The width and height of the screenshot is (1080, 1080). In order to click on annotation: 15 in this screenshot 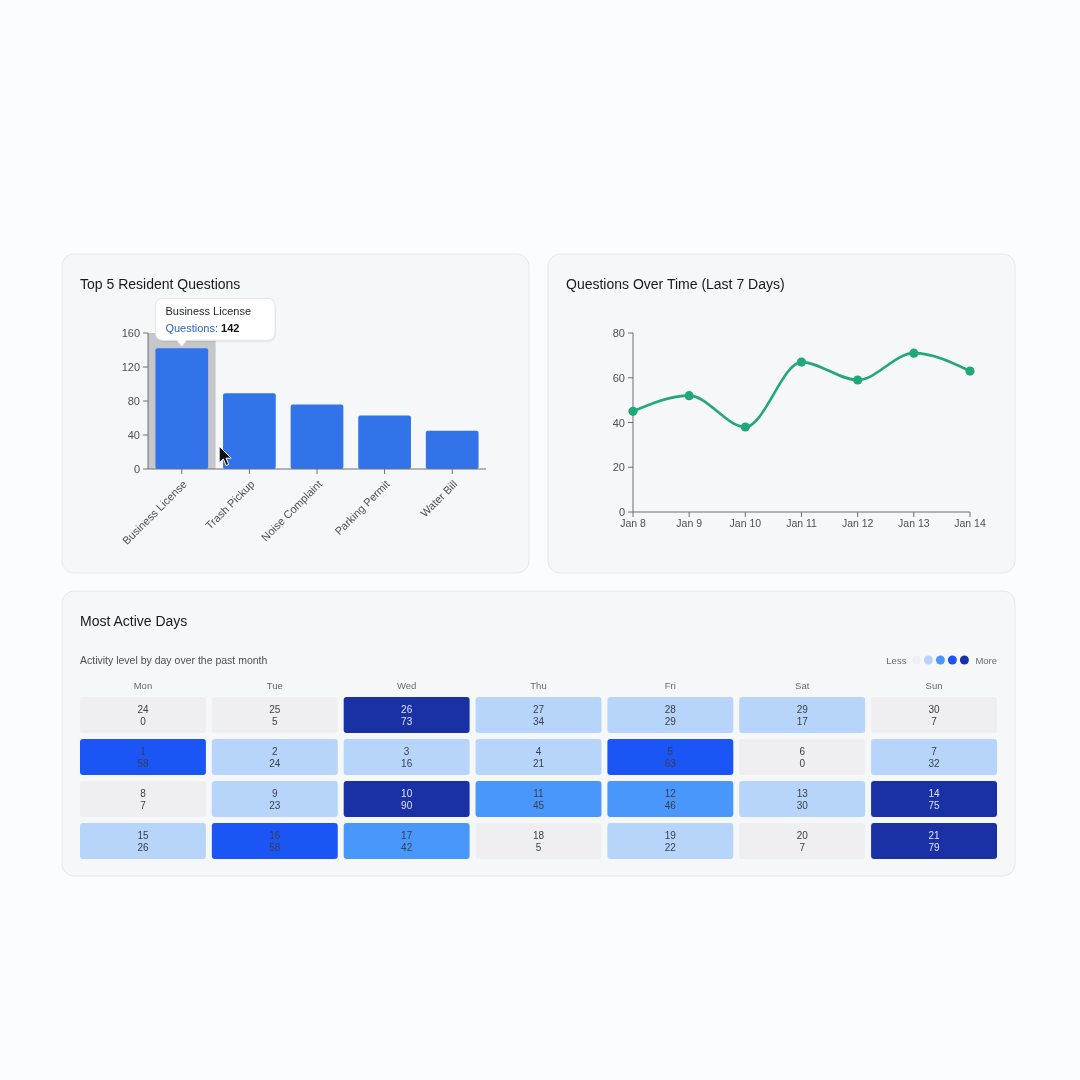, I will do `click(143, 835)`.